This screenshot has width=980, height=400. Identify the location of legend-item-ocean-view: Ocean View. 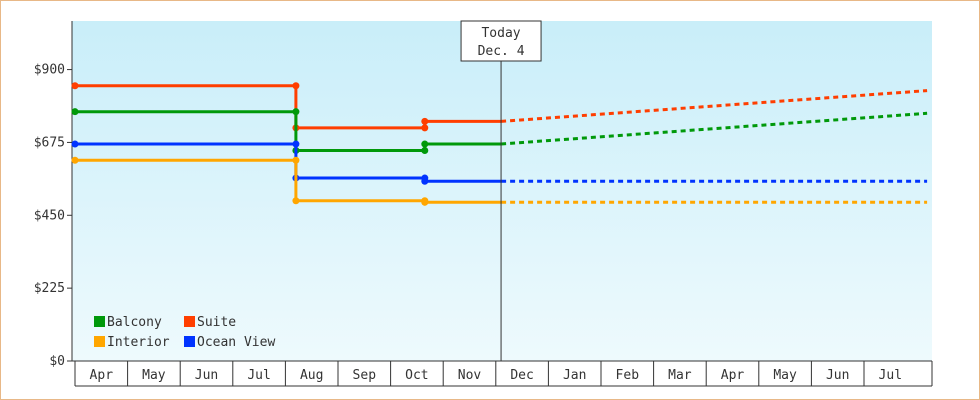
(229, 342).